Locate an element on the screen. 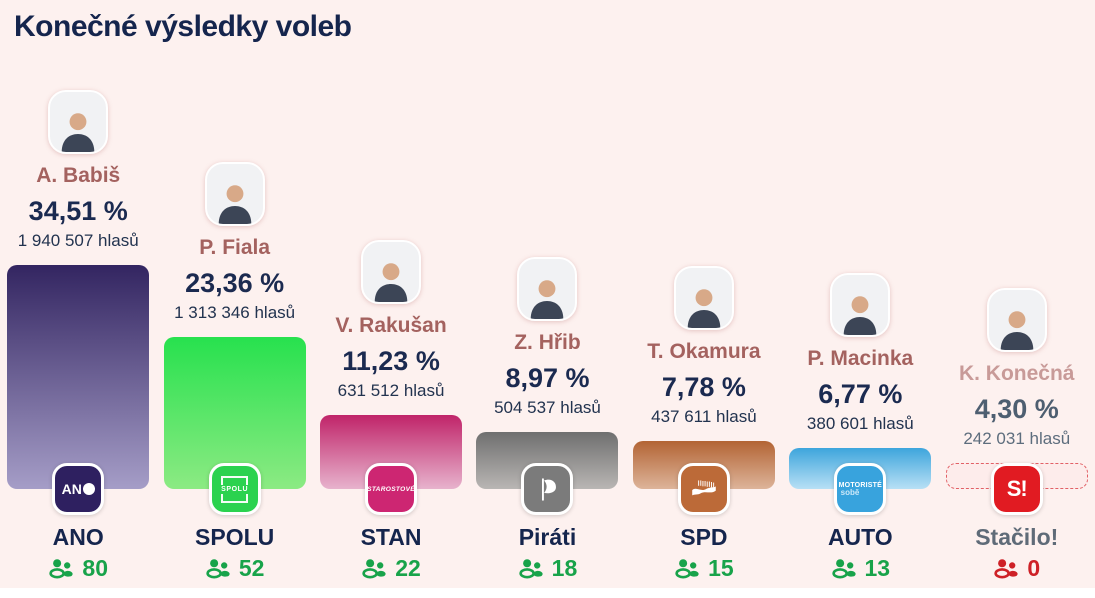  vote-percentage: 23,36 % is located at coordinates (235, 283).